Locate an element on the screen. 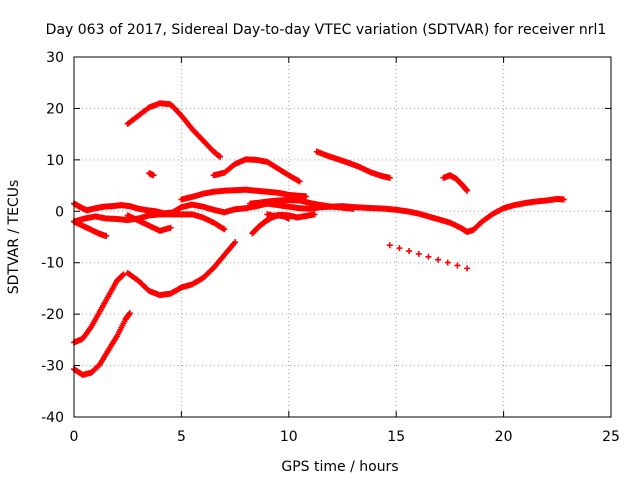 The width and height of the screenshot is (640, 480). series-arc-d is located at coordinates (149, 223).